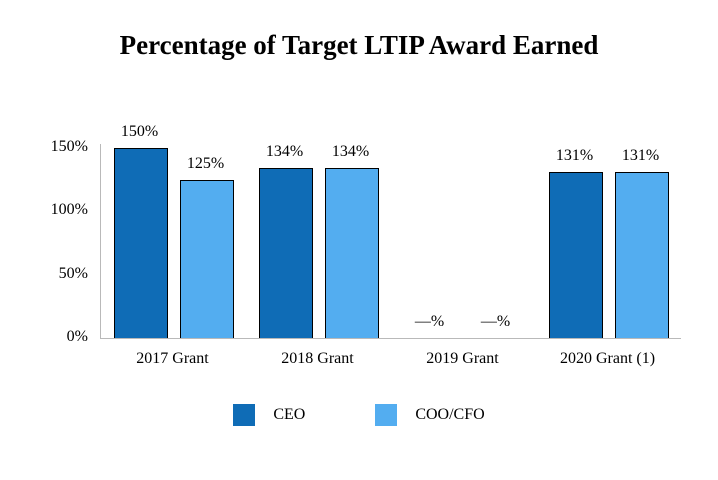 Image resolution: width=718 pixels, height=480 pixels. I want to click on legend: CEO COO/CFO, so click(359, 415).